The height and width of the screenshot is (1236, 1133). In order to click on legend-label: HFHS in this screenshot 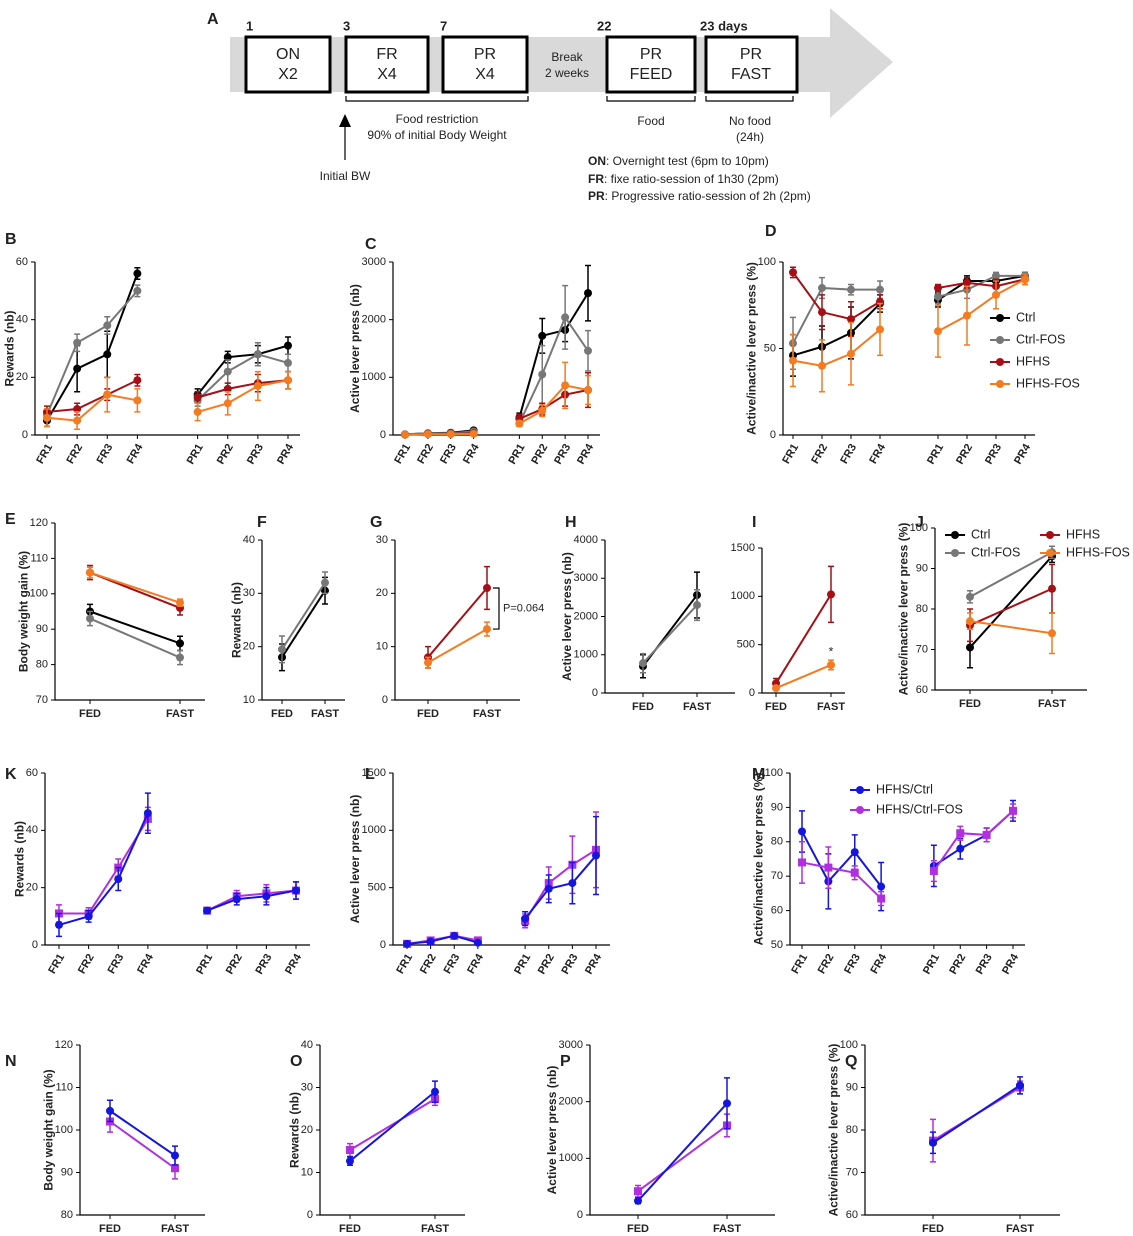, I will do `click(1033, 361)`.